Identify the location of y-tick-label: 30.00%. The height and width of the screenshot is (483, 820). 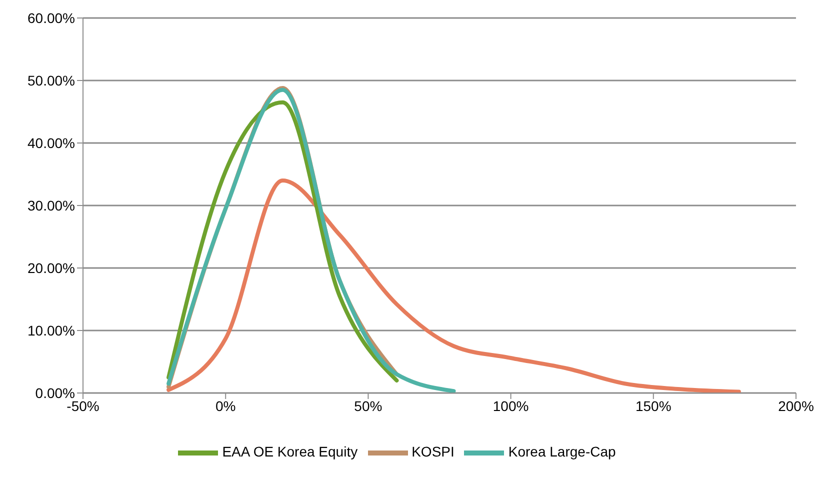
(51, 205).